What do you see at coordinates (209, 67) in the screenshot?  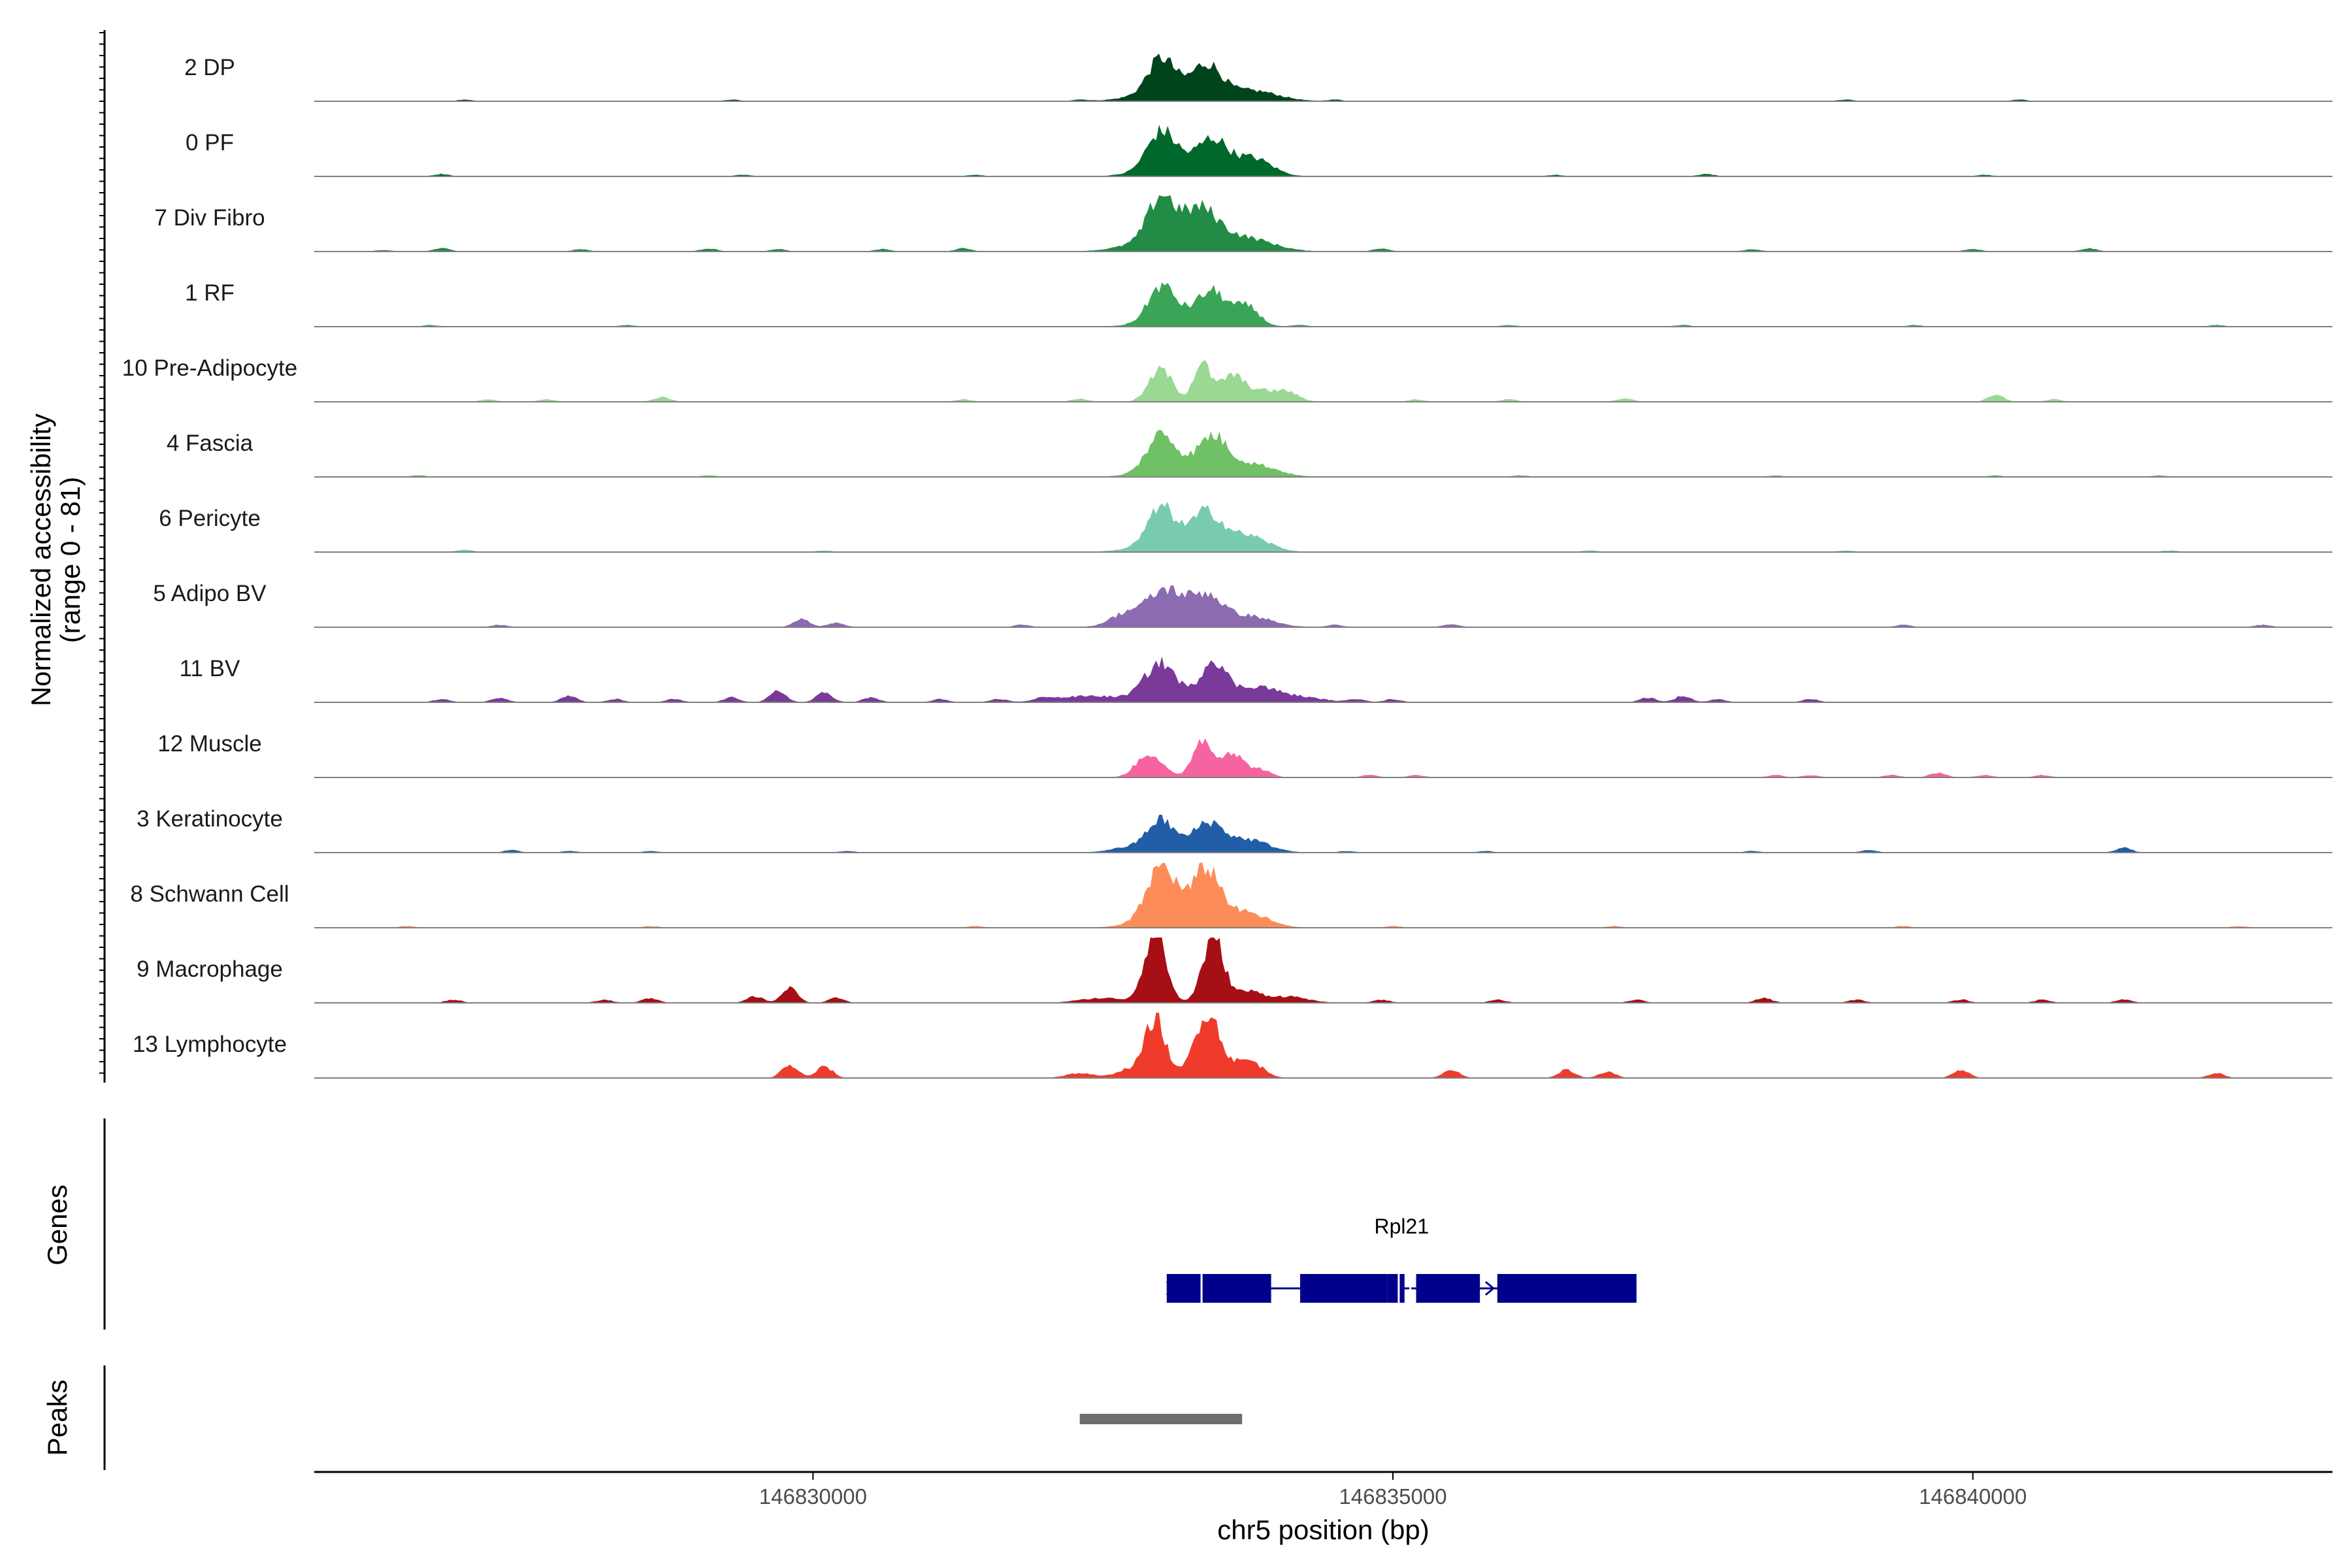 I see `track-label: 2 DP` at bounding box center [209, 67].